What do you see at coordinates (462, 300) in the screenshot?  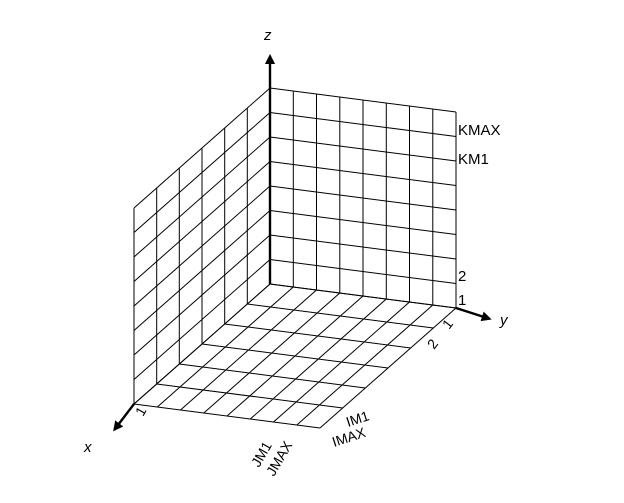 I see `z-label-1: 1` at bounding box center [462, 300].